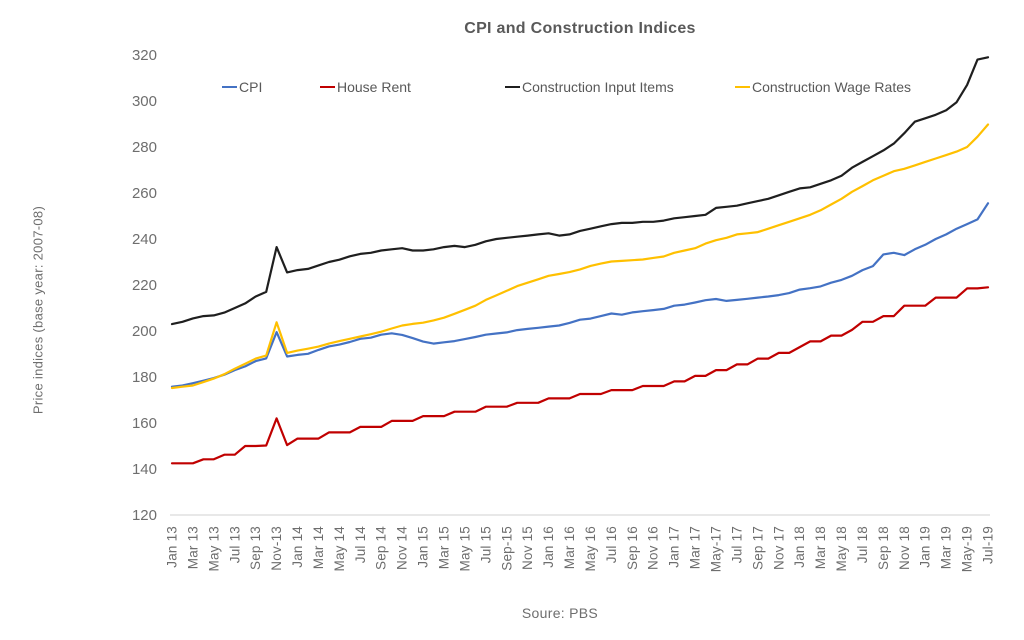 The width and height of the screenshot is (1024, 640). What do you see at coordinates (820, 547) in the screenshot?
I see `x-tick-label: Mar 18` at bounding box center [820, 547].